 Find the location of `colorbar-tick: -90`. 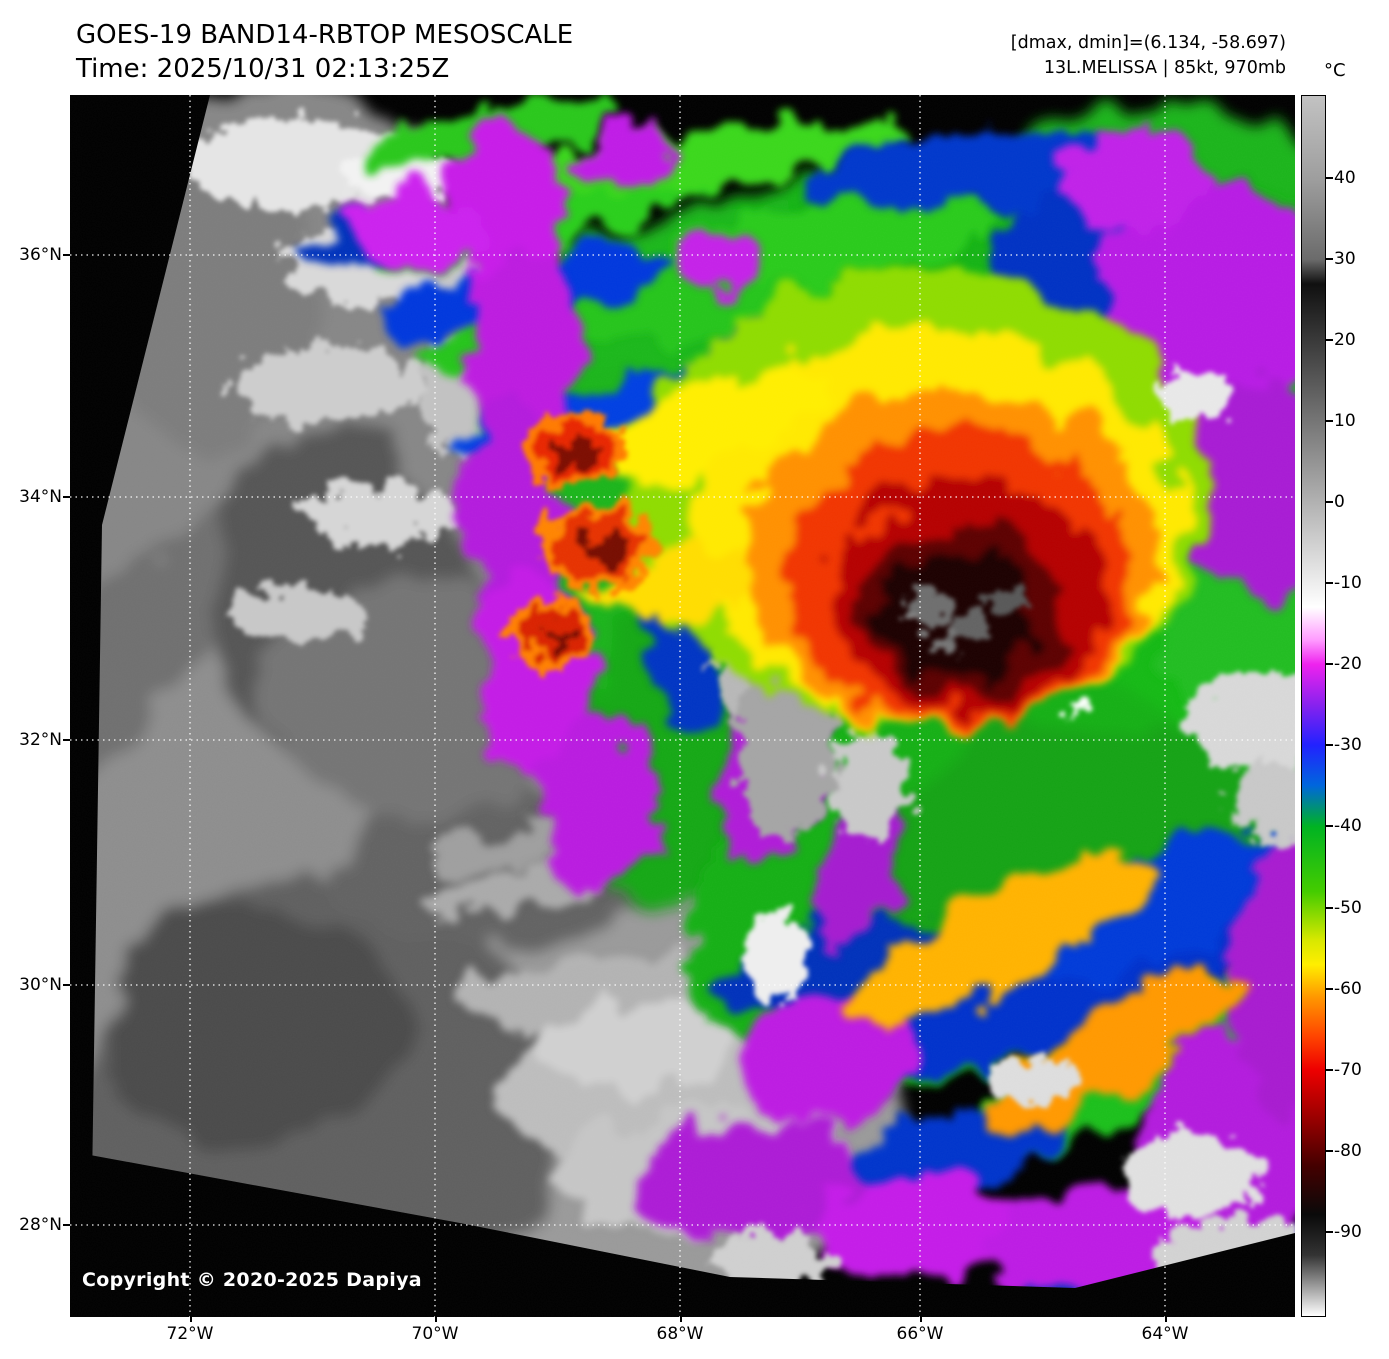

colorbar-tick: -90 is located at coordinates (1356, 1232).